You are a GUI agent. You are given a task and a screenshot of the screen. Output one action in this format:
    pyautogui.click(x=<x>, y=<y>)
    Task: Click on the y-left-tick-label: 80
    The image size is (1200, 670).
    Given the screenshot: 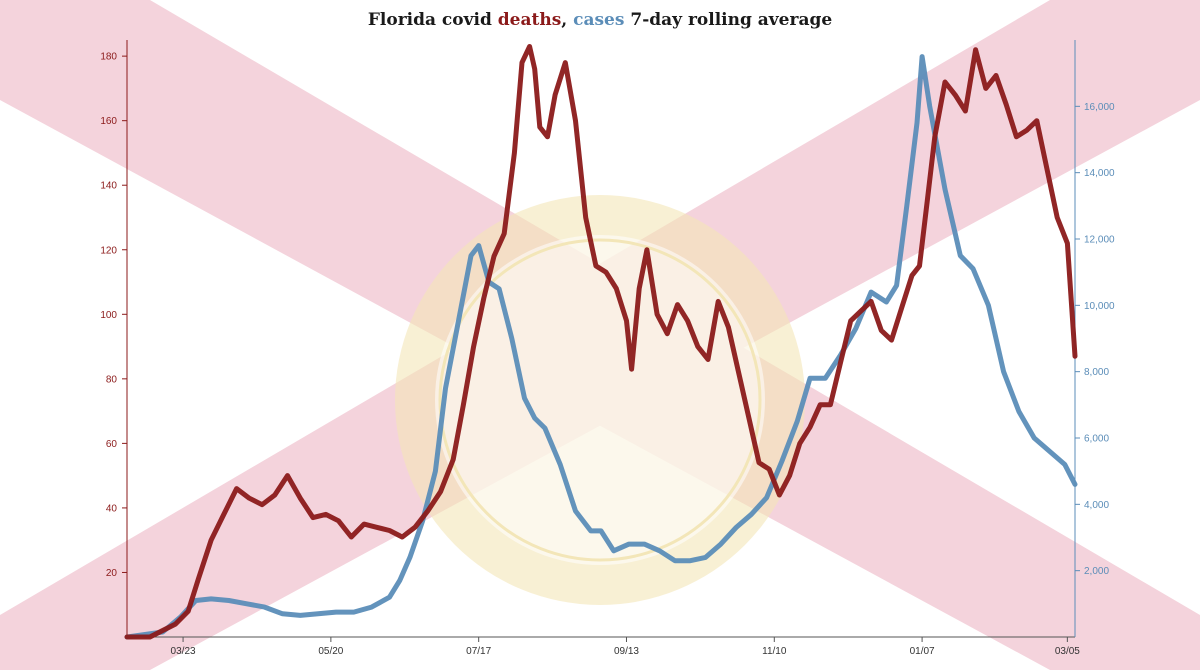 What is the action you would take?
    pyautogui.click(x=112, y=379)
    